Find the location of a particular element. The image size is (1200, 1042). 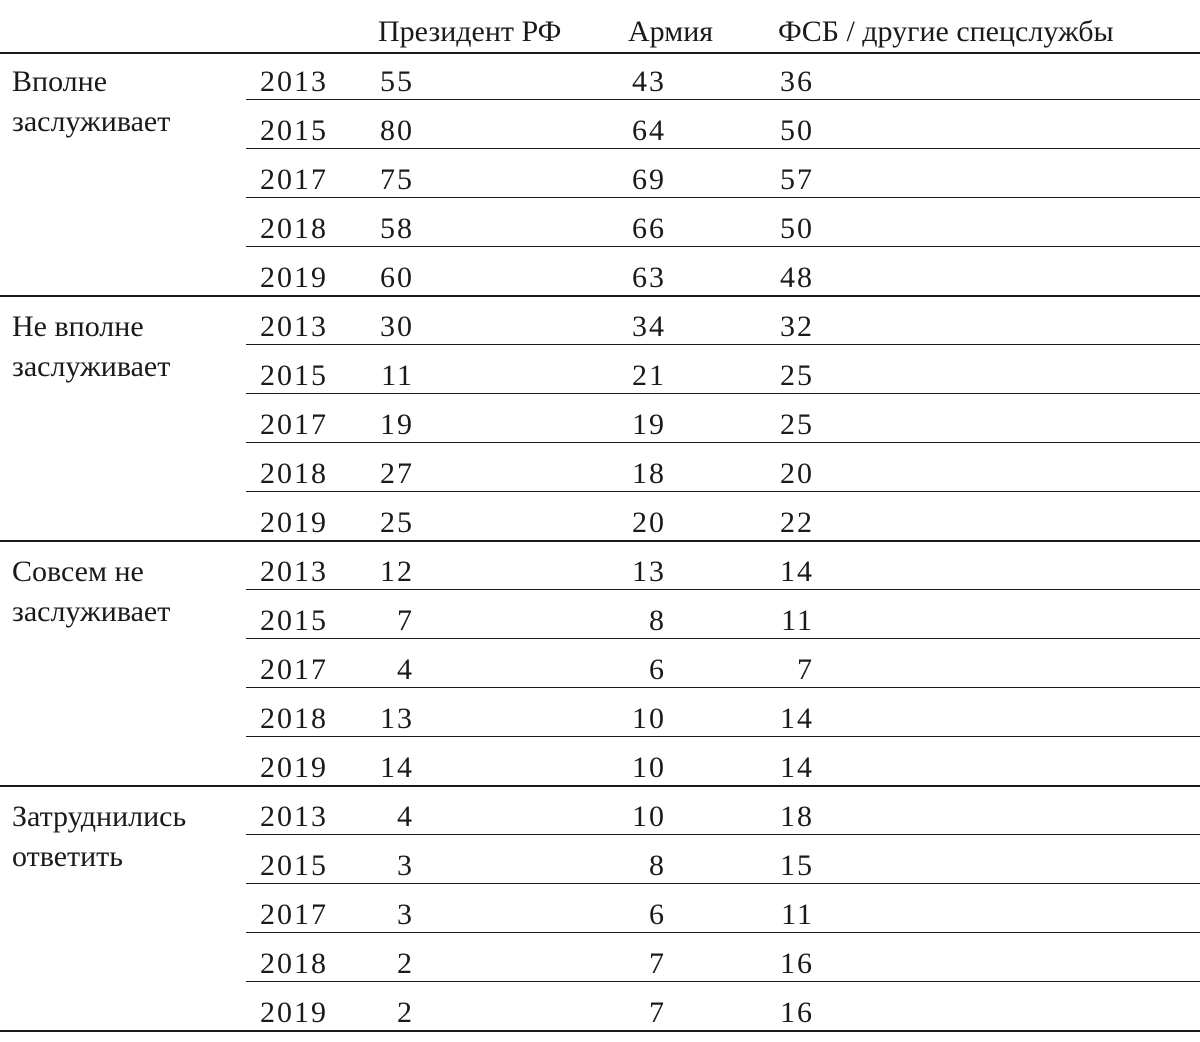

army-cell: 69 is located at coordinates (649, 179).